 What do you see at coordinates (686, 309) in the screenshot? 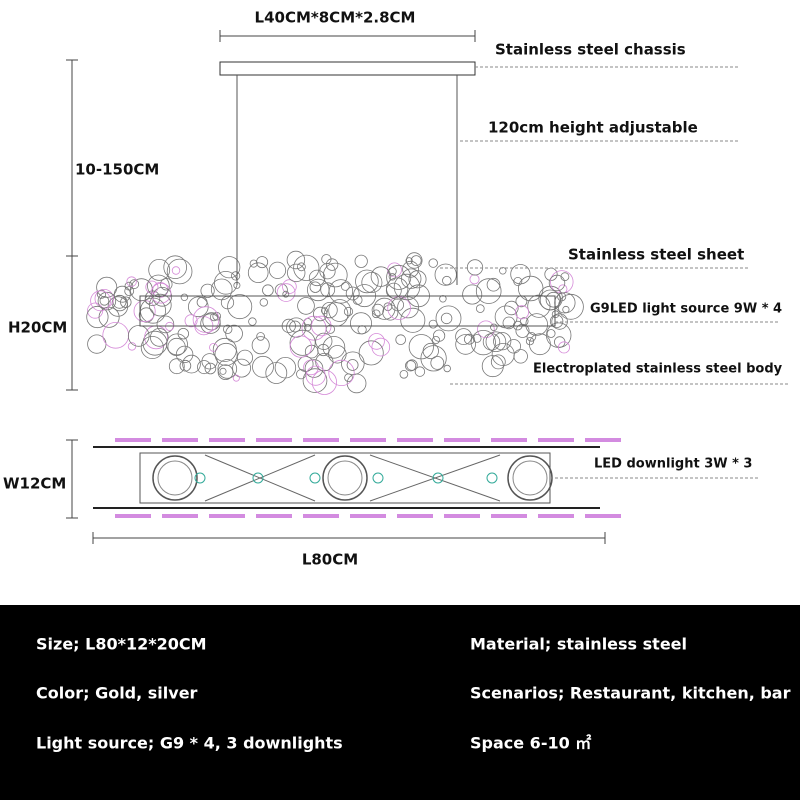
I see `callout: G9LED light source 9W * 4` at bounding box center [686, 309].